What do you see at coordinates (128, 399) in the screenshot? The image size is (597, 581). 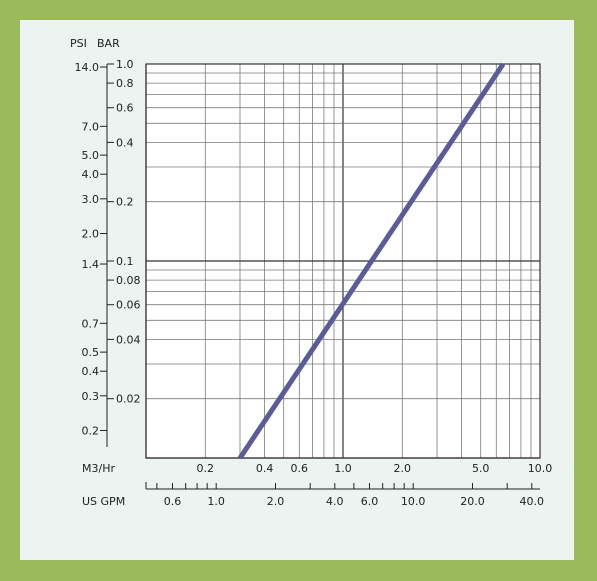 I see `bar-tick-label: 0.02` at bounding box center [128, 399].